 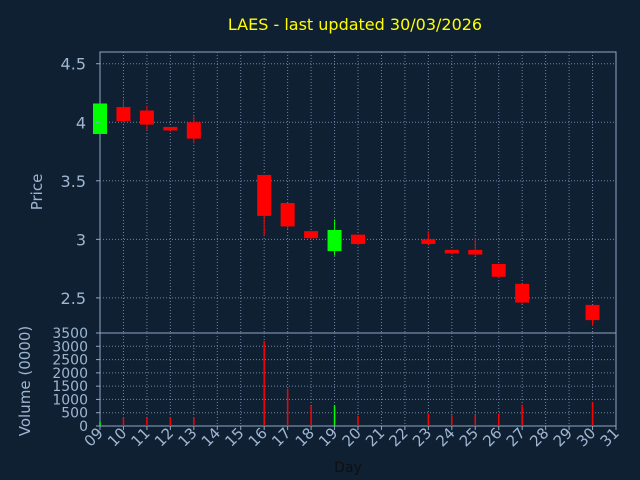 I want to click on x-tick-label: 23, so click(x=422, y=437).